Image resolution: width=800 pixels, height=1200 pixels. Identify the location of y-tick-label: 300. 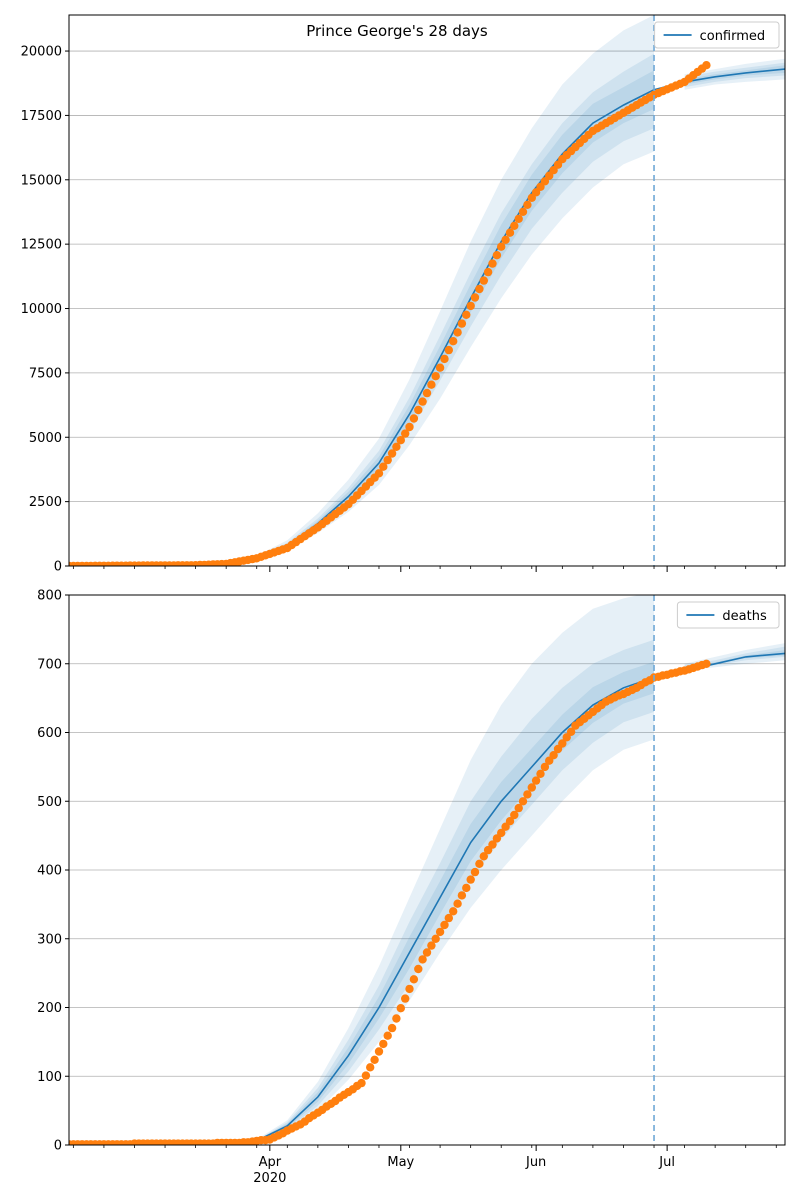
(49, 939).